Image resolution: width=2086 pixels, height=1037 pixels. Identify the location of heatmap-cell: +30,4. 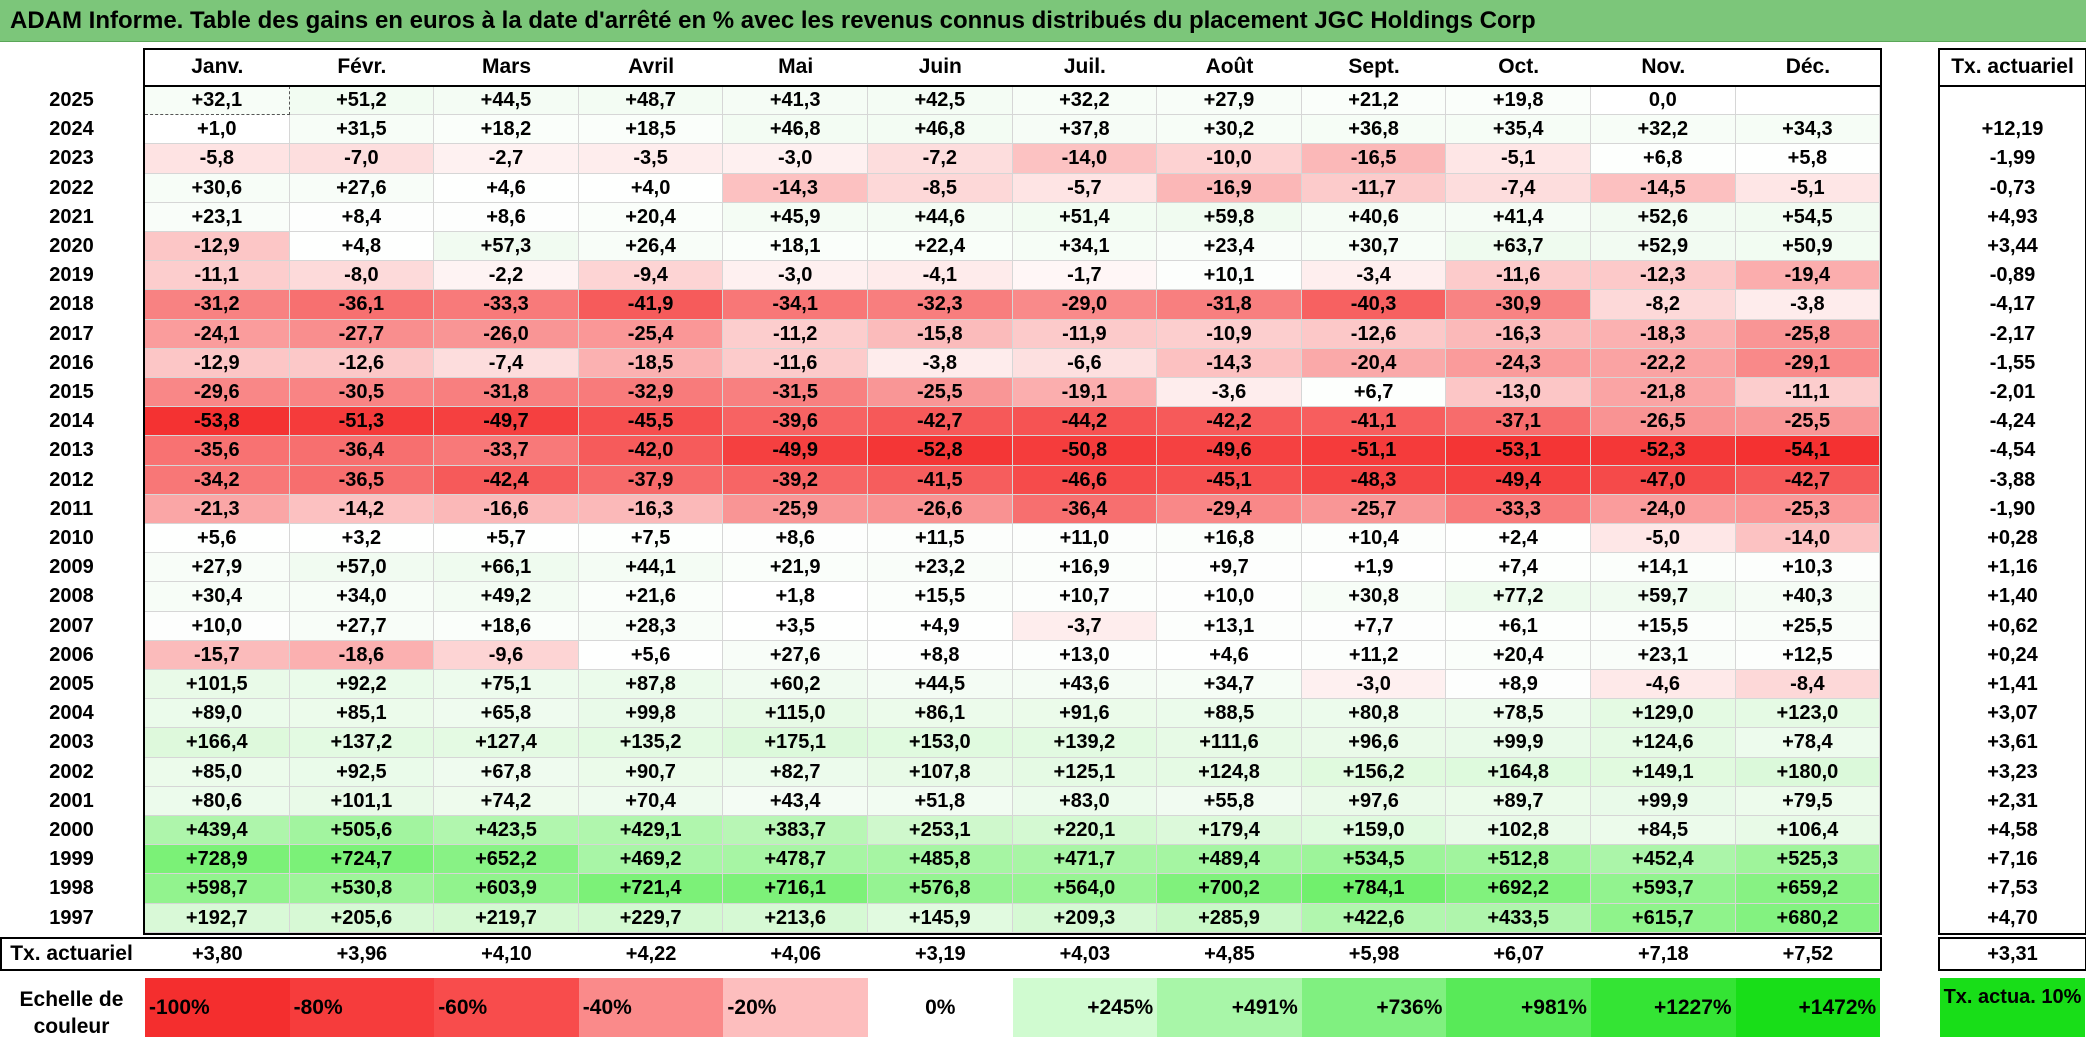
(217, 597).